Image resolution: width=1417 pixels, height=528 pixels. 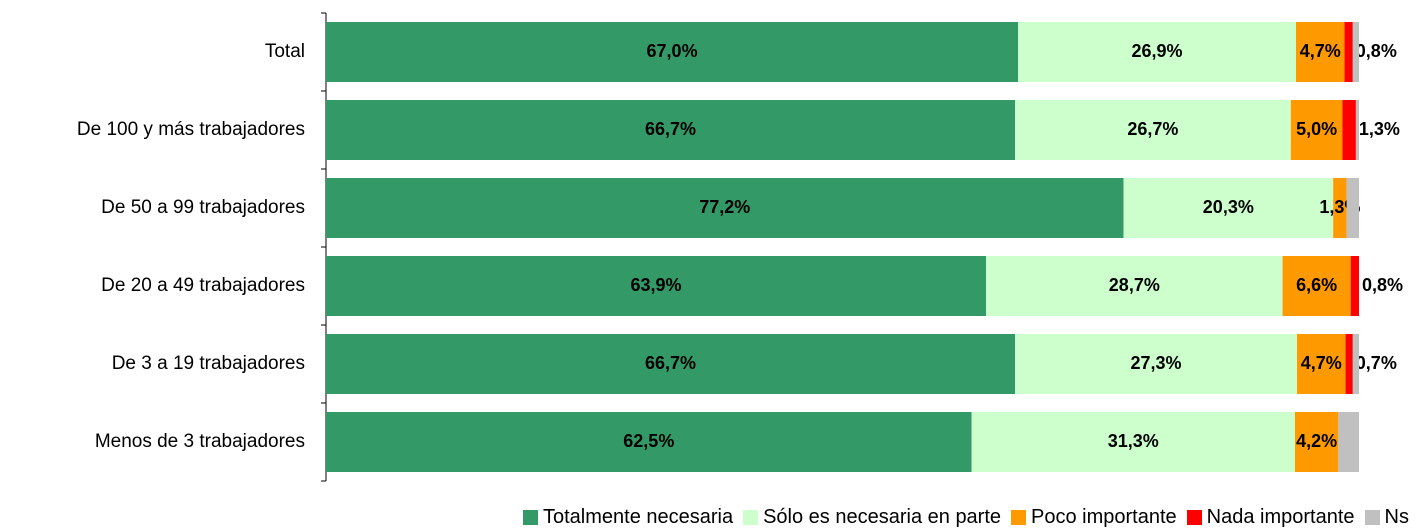 I want to click on legend-item: Poco importante, so click(x=1094, y=517).